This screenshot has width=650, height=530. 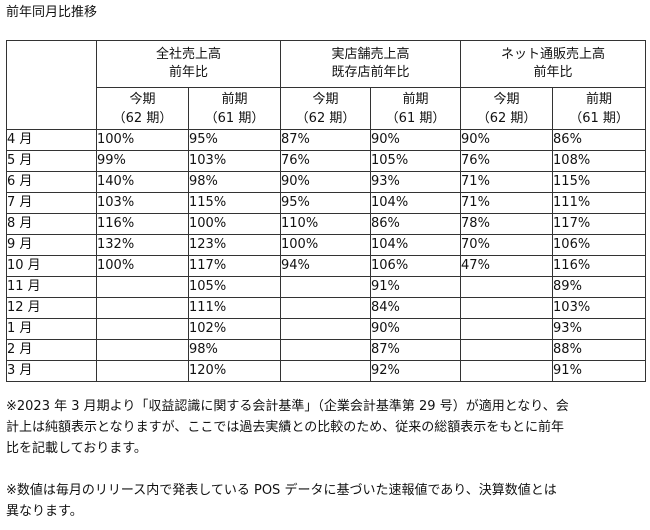 What do you see at coordinates (507, 245) in the screenshot?
I see `value-cell: 70%` at bounding box center [507, 245].